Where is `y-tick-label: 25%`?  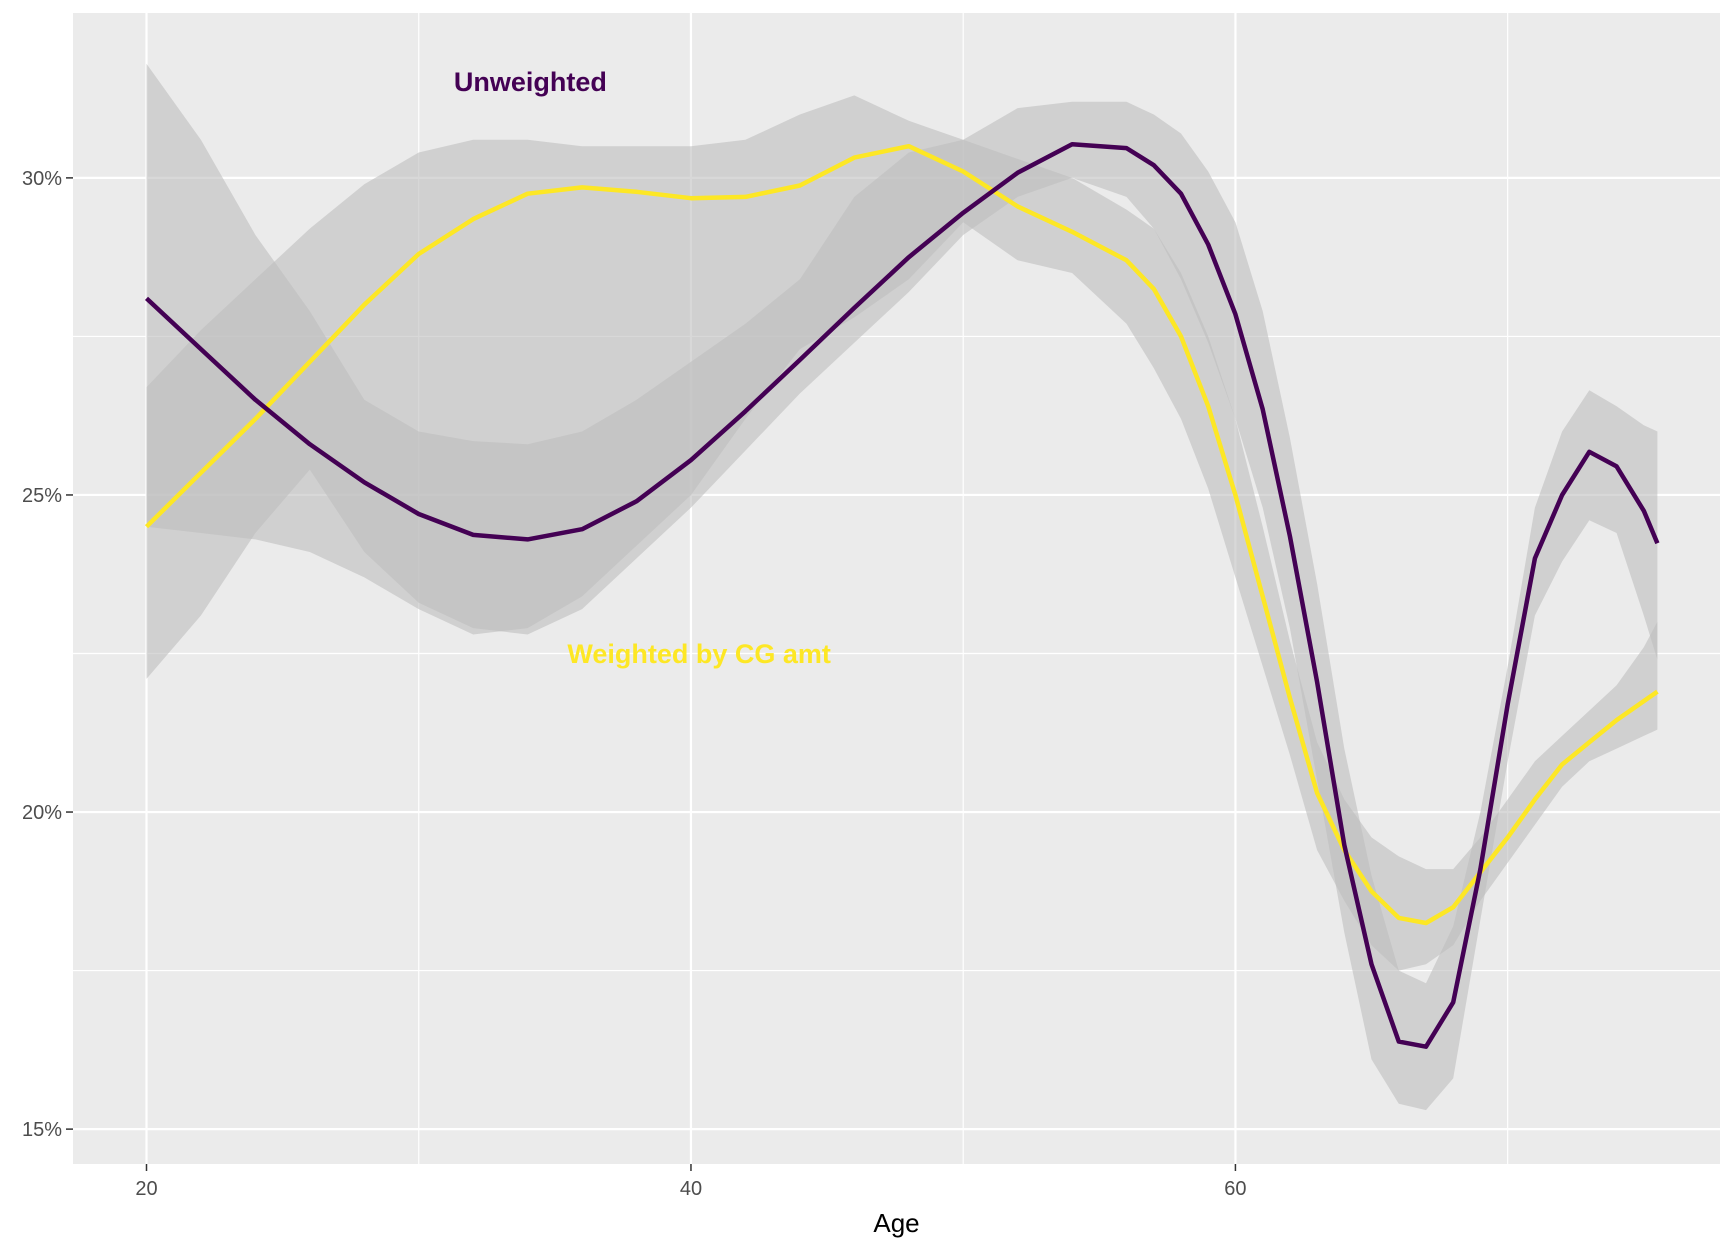 y-tick-label: 25% is located at coordinates (42, 496).